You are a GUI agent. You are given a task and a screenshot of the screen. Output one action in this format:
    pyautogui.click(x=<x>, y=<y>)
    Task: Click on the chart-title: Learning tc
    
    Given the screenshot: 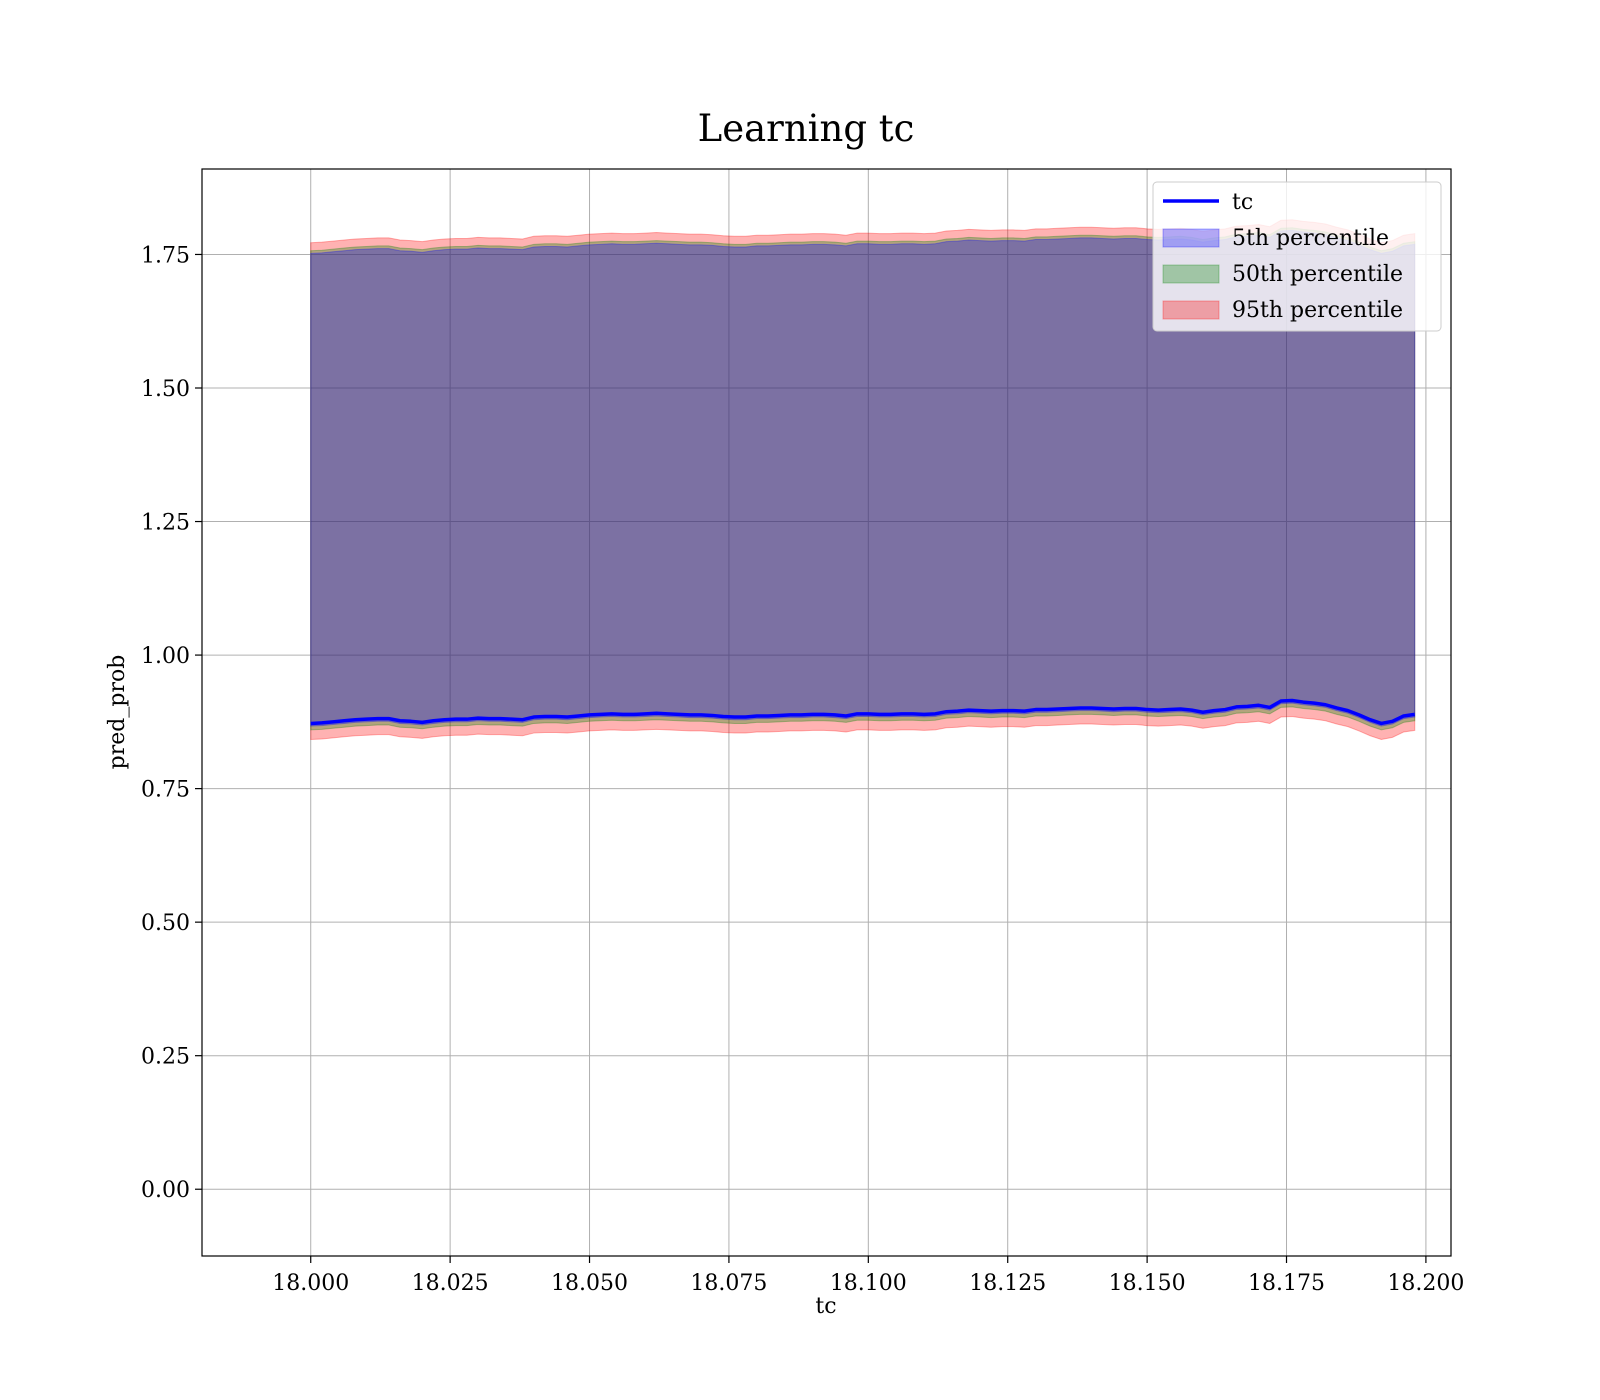 What is the action you would take?
    pyautogui.click(x=806, y=128)
    